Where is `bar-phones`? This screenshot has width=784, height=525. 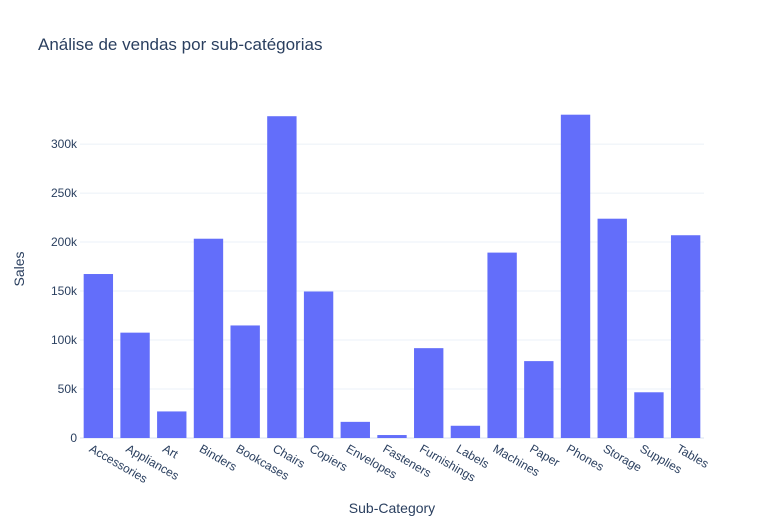
bar-phones is located at coordinates (575, 276).